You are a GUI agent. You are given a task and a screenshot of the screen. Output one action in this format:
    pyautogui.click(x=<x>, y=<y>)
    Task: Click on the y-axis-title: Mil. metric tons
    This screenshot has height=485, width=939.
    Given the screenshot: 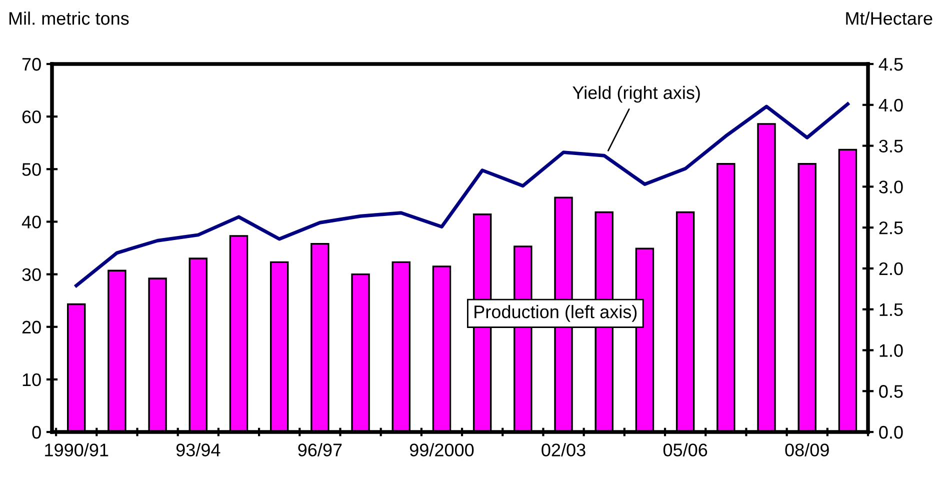 What is the action you would take?
    pyautogui.click(x=69, y=18)
    